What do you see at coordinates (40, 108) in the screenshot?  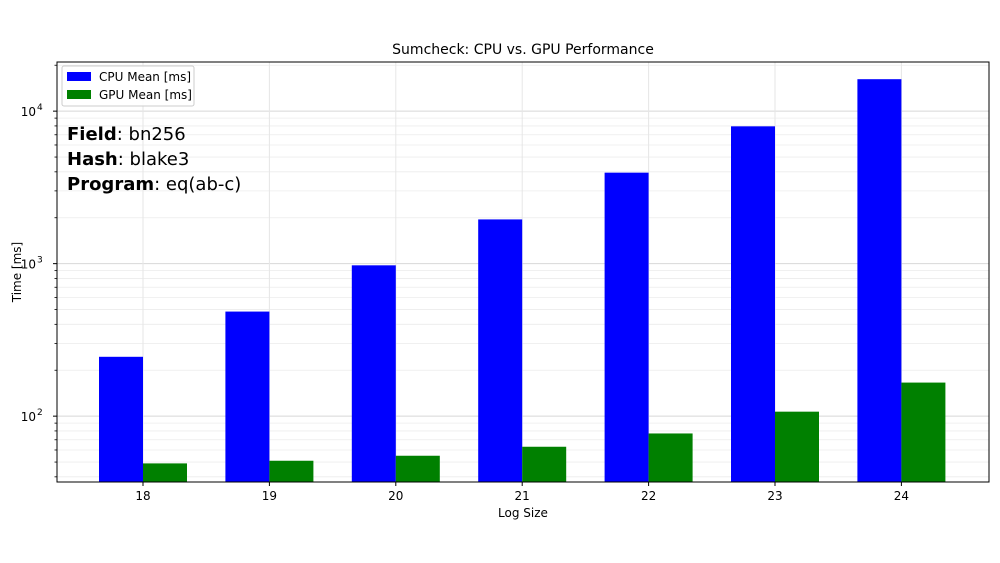 I see `y-tick-exponent-10000: 4` at bounding box center [40, 108].